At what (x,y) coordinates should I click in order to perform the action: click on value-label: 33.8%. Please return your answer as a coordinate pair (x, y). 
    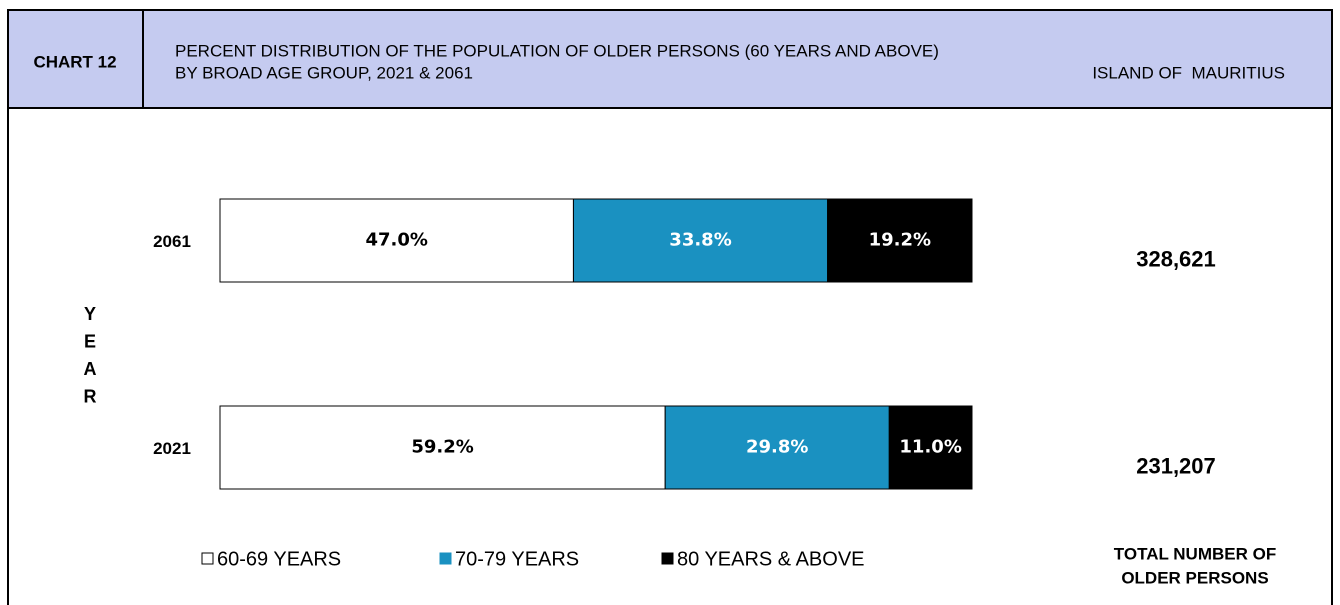
    Looking at the image, I should click on (700, 240).